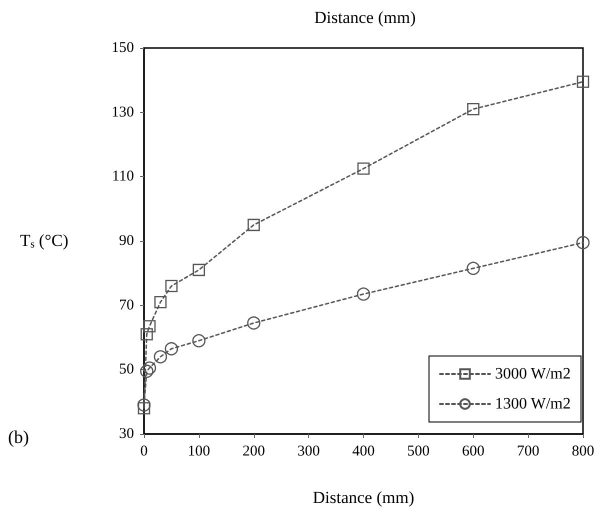  Describe the element at coordinates (123, 176) in the screenshot. I see `y-tick-label: 110` at that location.